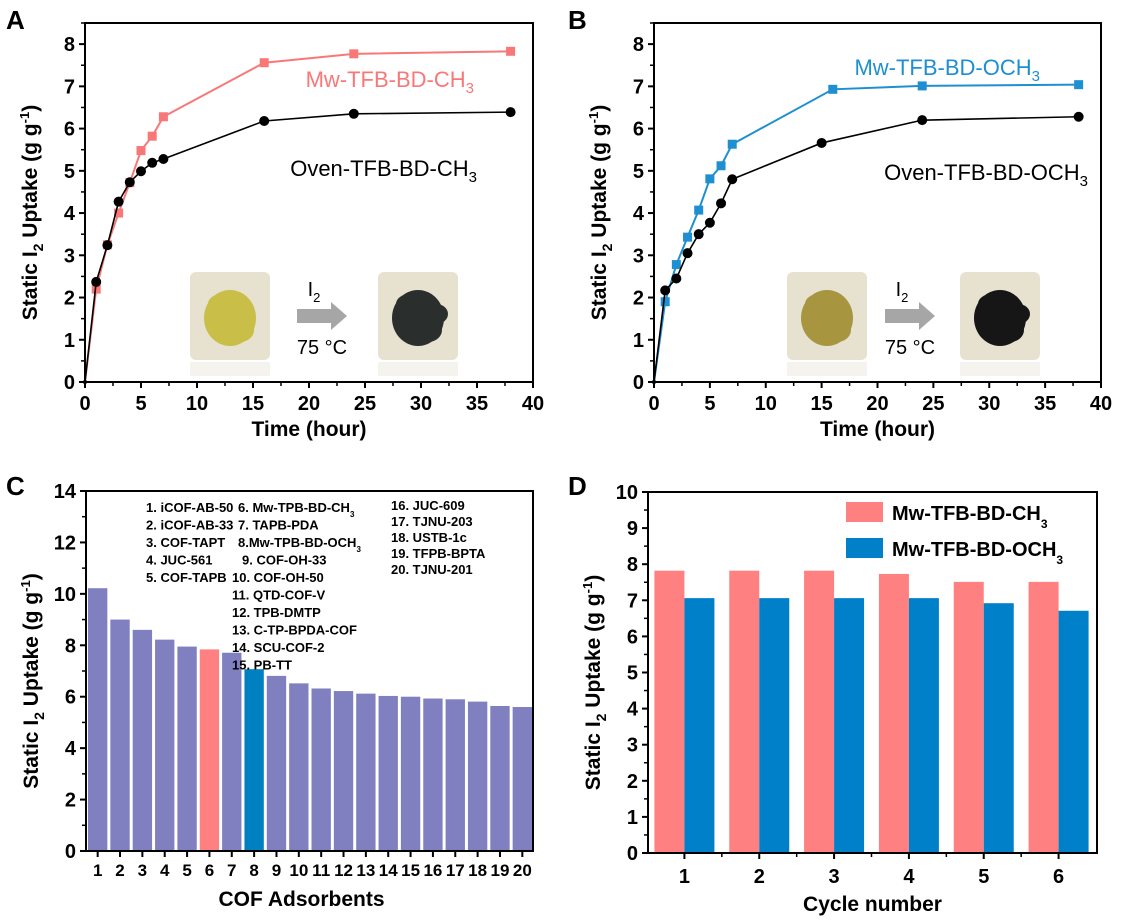 The width and height of the screenshot is (1122, 921). What do you see at coordinates (179, 560) in the screenshot?
I see `legend-entry: 4. JUC-561` at bounding box center [179, 560].